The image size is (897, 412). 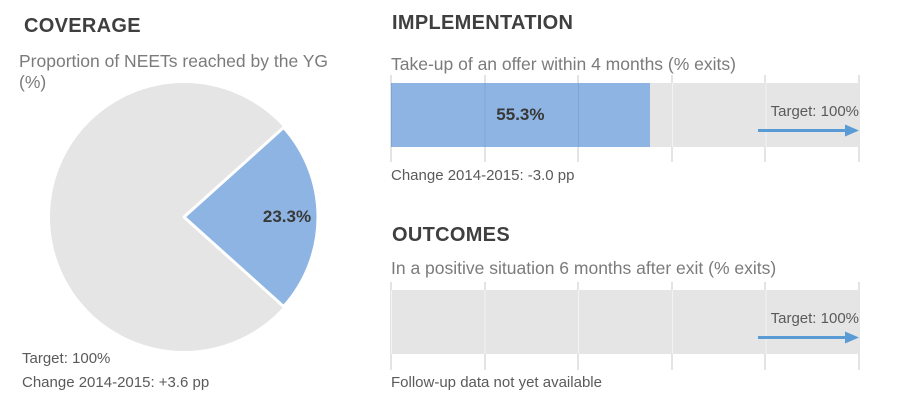 I want to click on implementation-target: Target: 100%, so click(x=808, y=120).